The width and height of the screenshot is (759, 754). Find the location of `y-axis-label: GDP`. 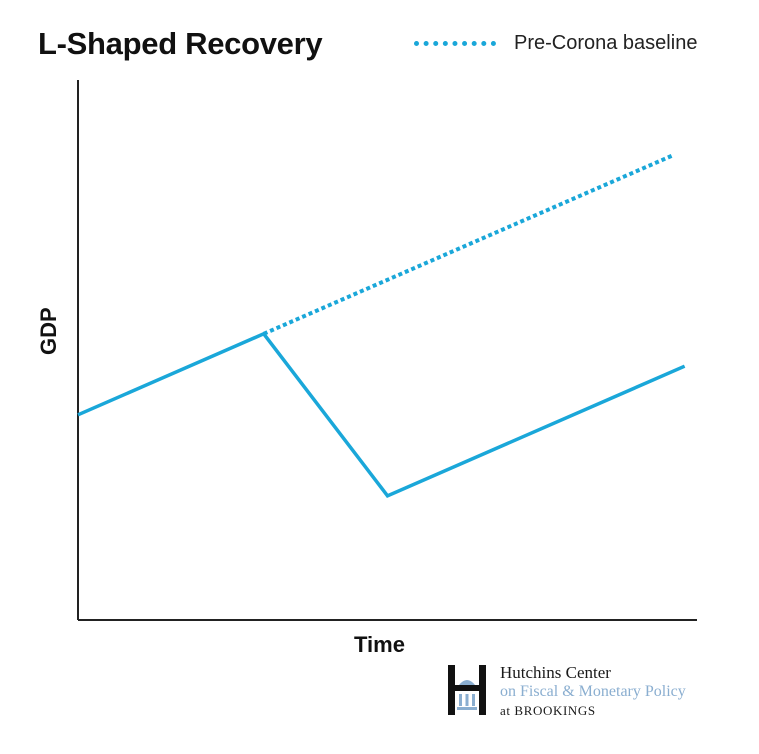

y-axis-label: GDP is located at coordinates (48, 331).